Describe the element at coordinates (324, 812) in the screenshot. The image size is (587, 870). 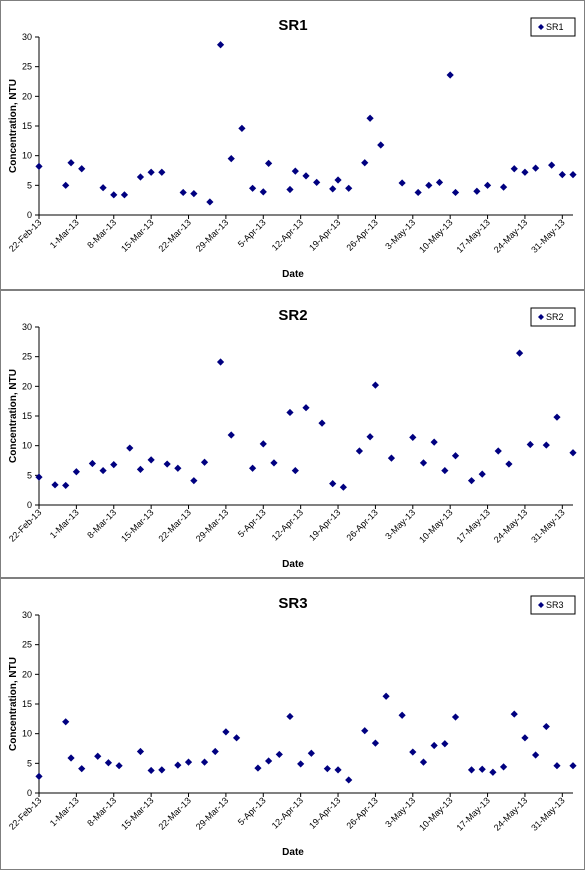
I see `x-tick-label: 19-Apr-13` at that location.